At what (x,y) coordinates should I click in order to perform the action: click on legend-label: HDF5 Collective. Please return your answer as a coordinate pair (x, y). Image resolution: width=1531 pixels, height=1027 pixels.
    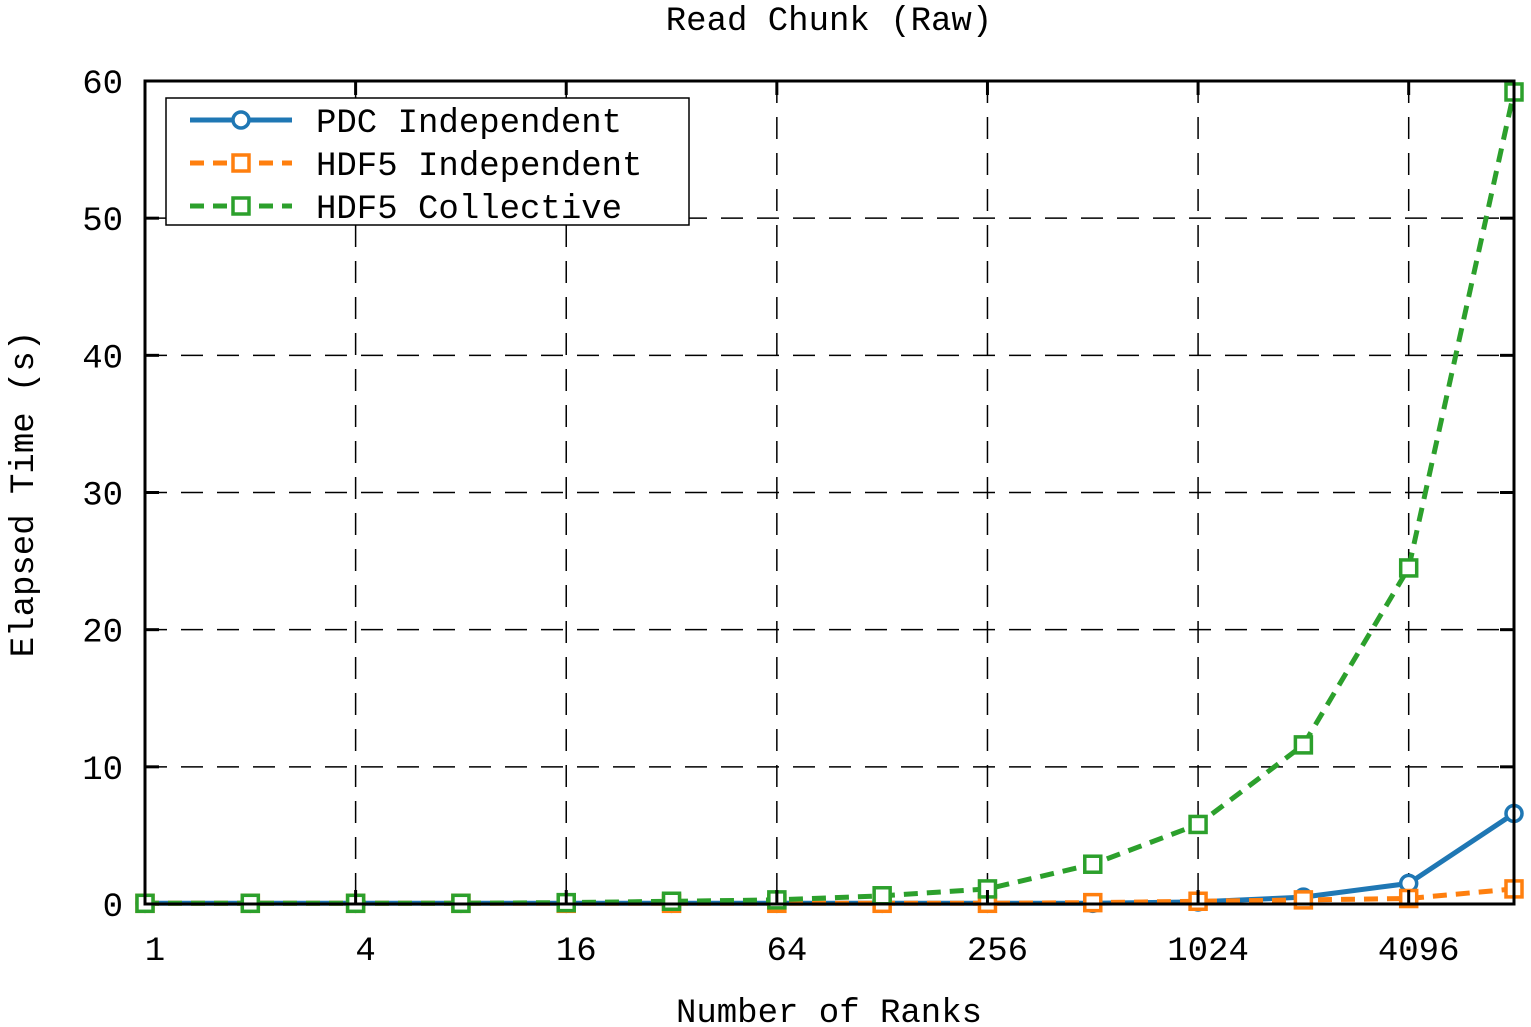
    Looking at the image, I should click on (469, 210).